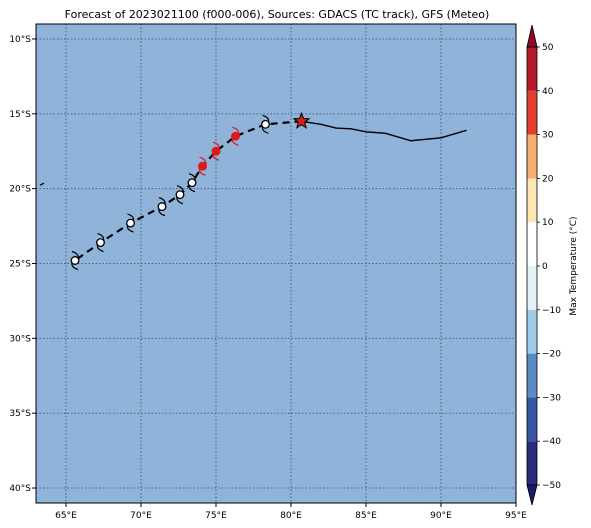 The height and width of the screenshot is (528, 591). Describe the element at coordinates (441, 516) in the screenshot. I see `x-tick-label: 90°E` at that location.